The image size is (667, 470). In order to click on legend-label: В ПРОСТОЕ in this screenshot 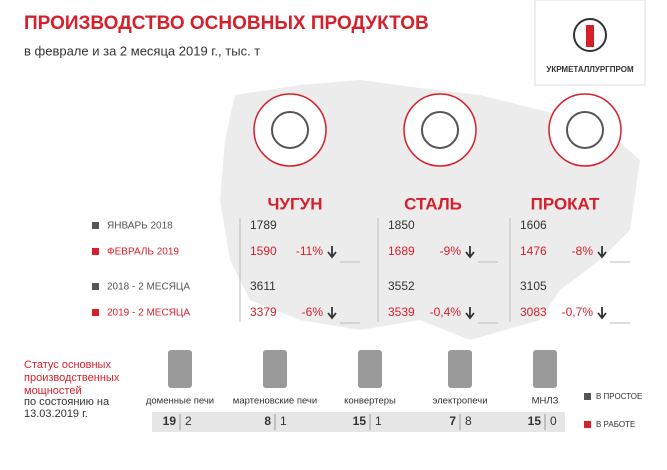, I will do `click(619, 396)`.